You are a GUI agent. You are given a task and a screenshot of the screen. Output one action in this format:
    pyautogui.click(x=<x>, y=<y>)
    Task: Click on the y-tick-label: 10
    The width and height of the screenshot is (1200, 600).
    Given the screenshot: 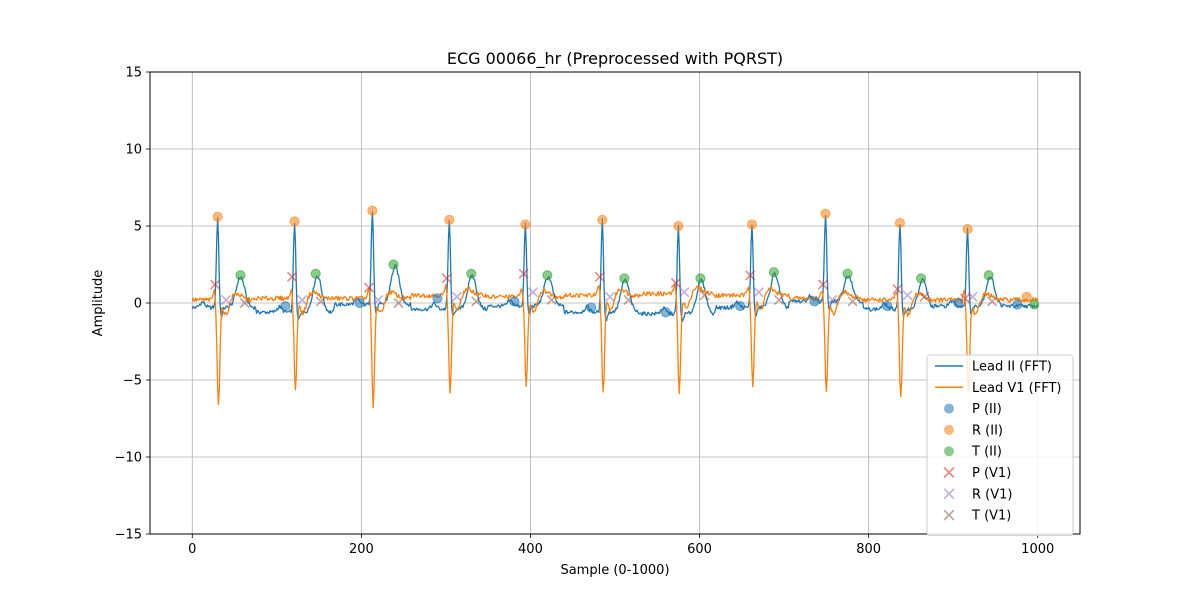 What is the action you would take?
    pyautogui.click(x=133, y=150)
    